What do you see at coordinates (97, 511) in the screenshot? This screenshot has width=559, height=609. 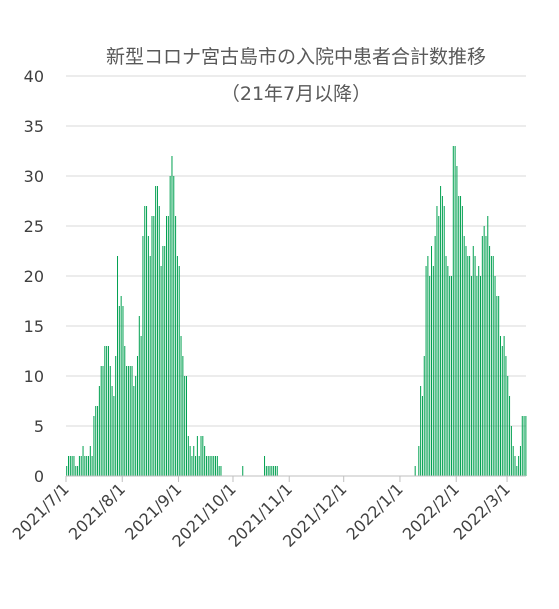 I see `x-tick-label: 2021/8/1` at bounding box center [97, 511].